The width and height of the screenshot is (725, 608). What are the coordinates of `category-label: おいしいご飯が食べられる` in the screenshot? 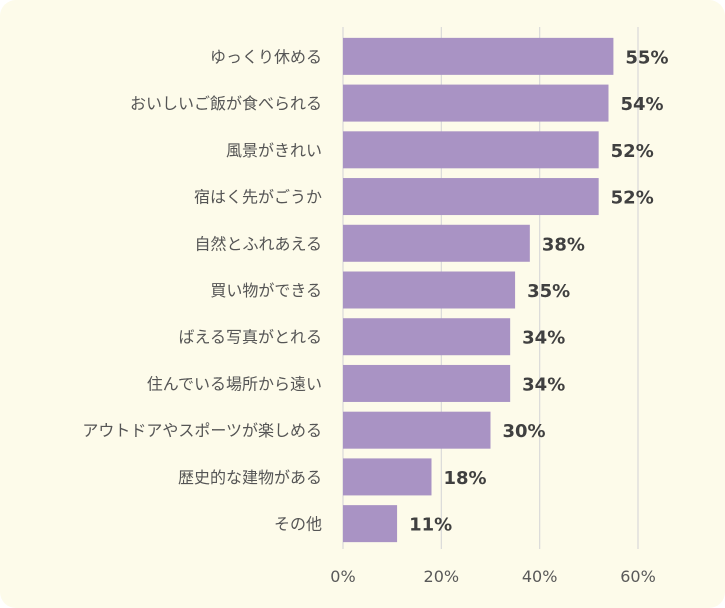 It's located at (226, 103).